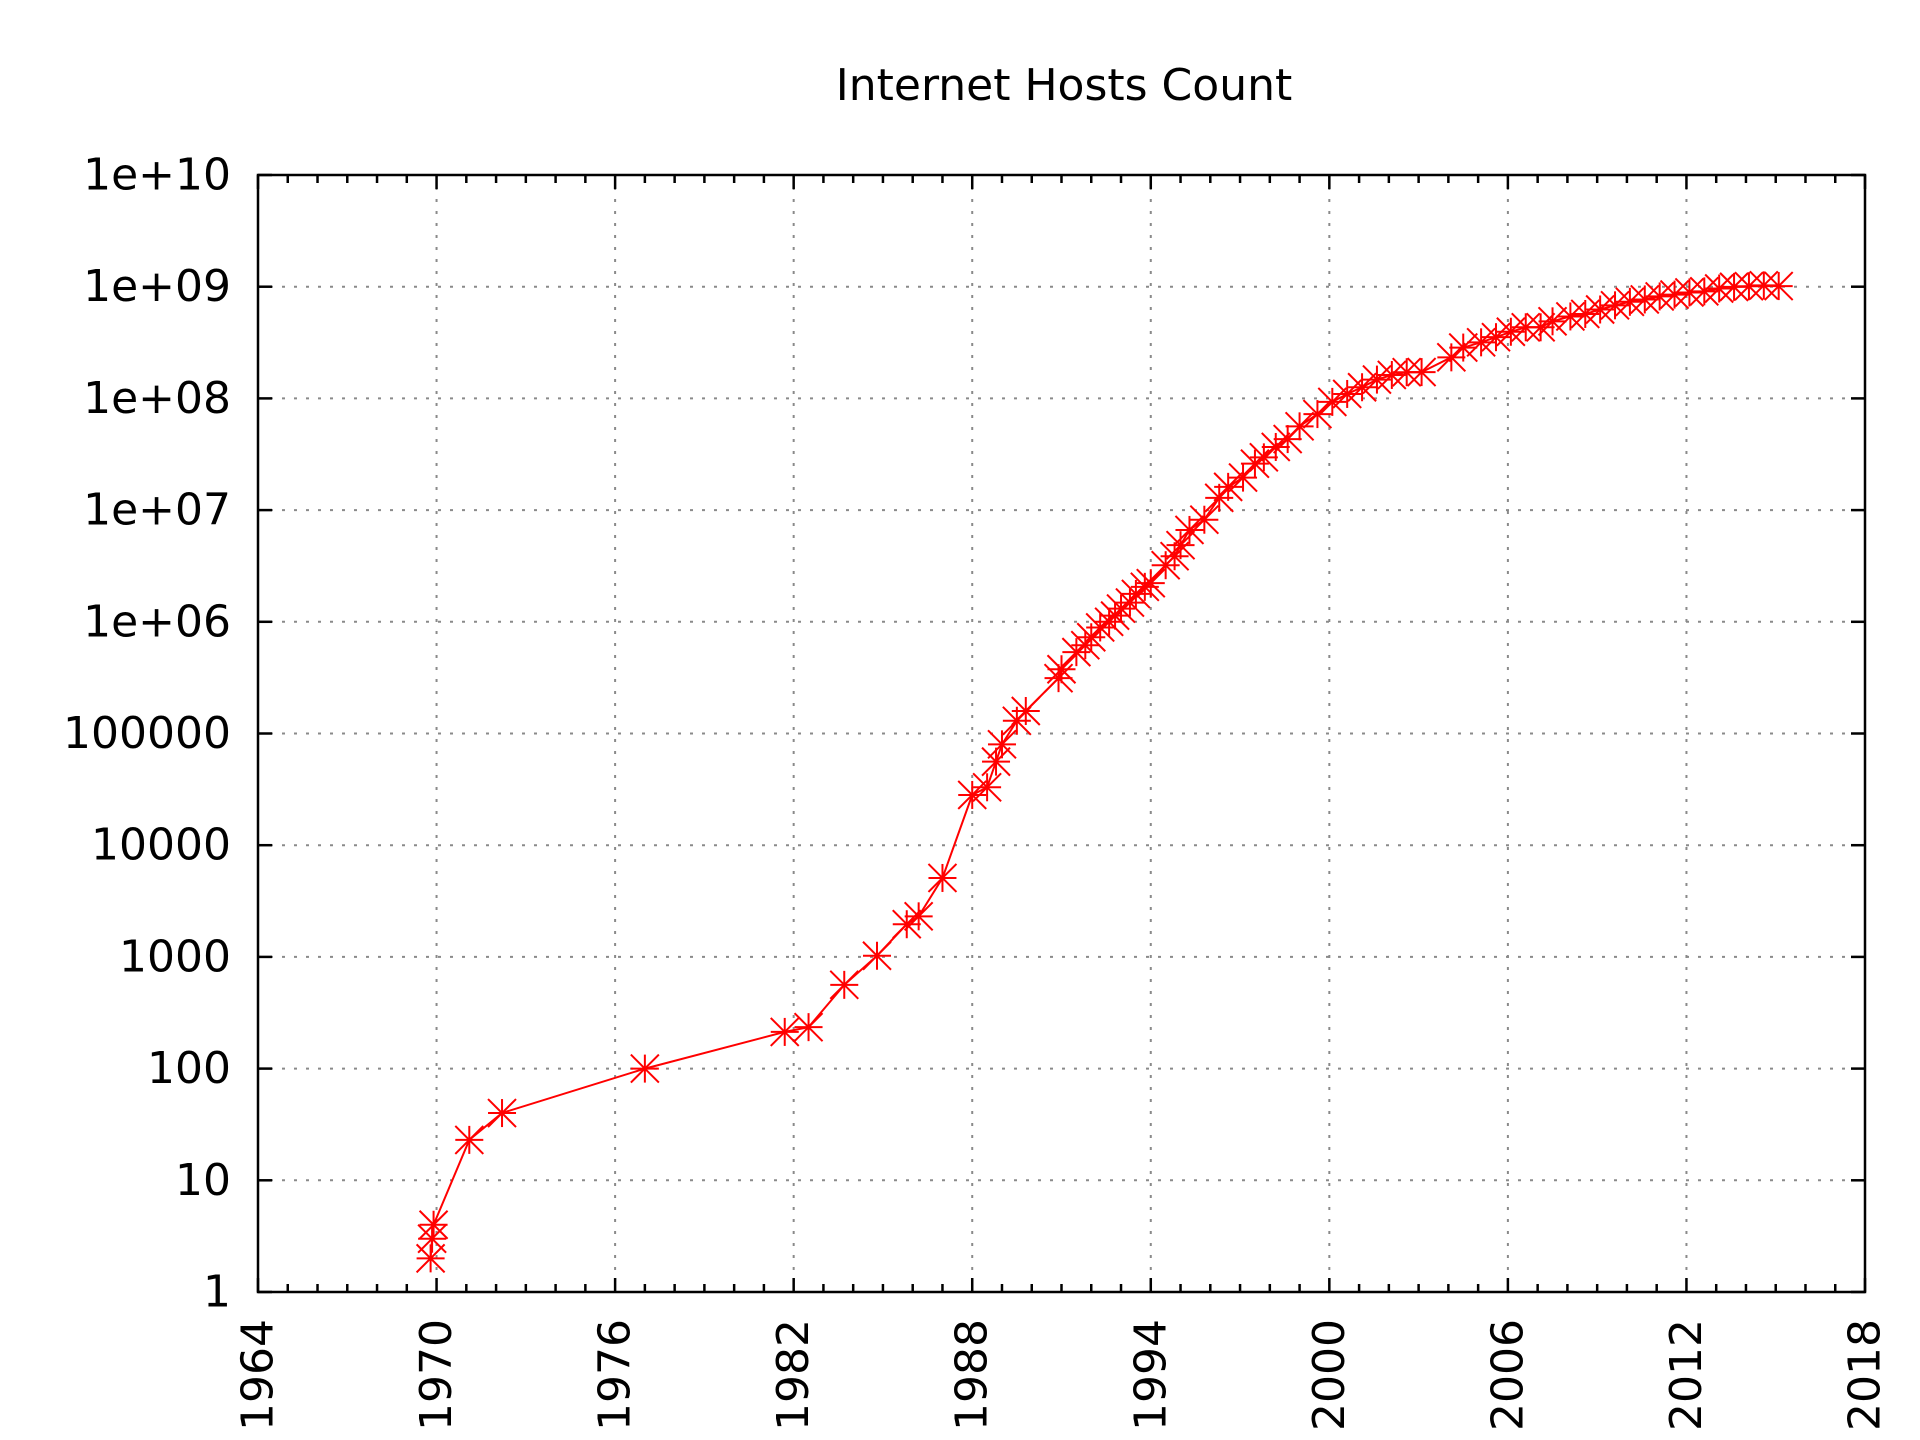 This screenshot has height=1440, width=1920. Describe the element at coordinates (436, 1375) in the screenshot. I see `x-tick-label: 1970` at that location.